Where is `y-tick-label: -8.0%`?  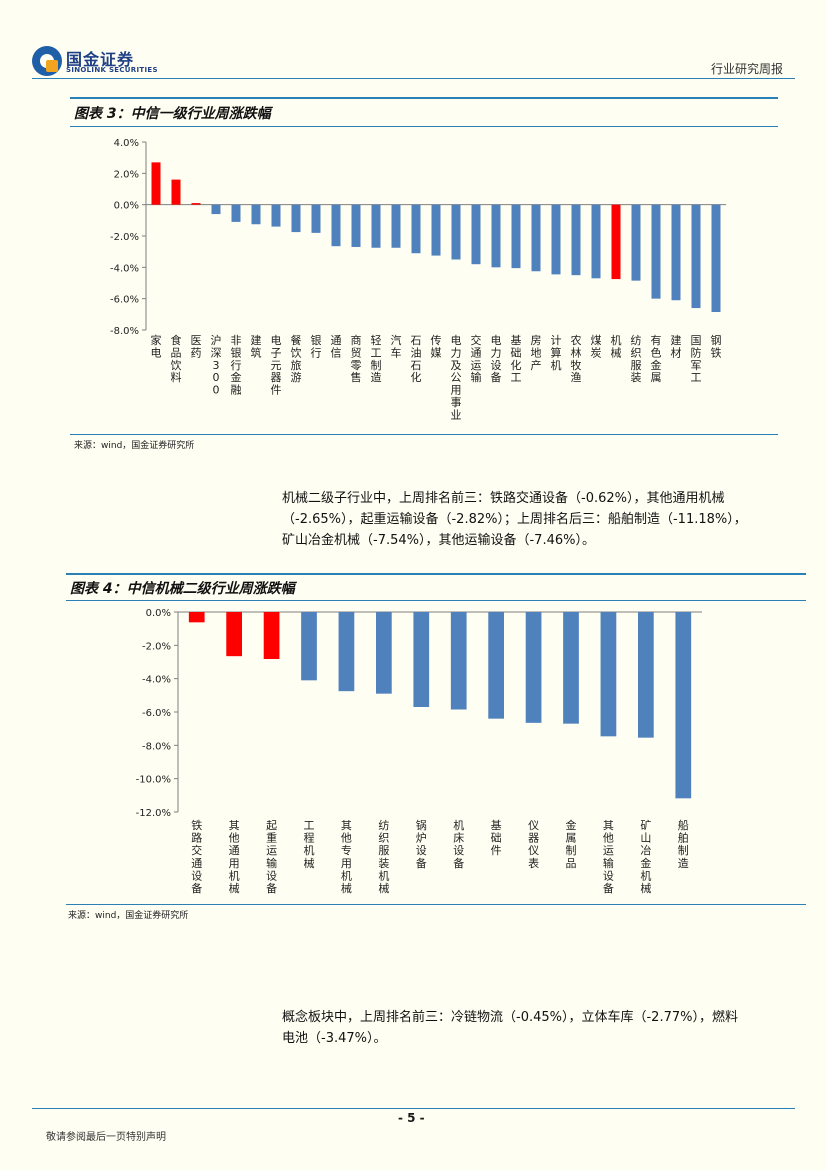
y-tick-label: -8.0% is located at coordinates (156, 746).